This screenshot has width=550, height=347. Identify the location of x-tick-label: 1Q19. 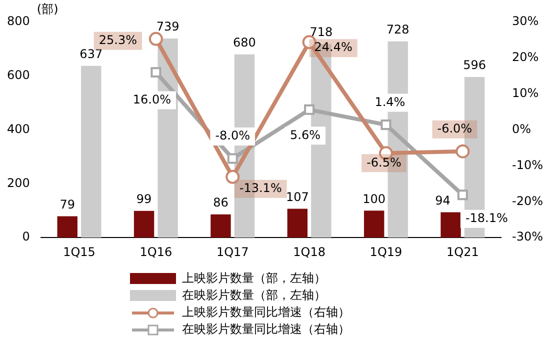
(386, 251).